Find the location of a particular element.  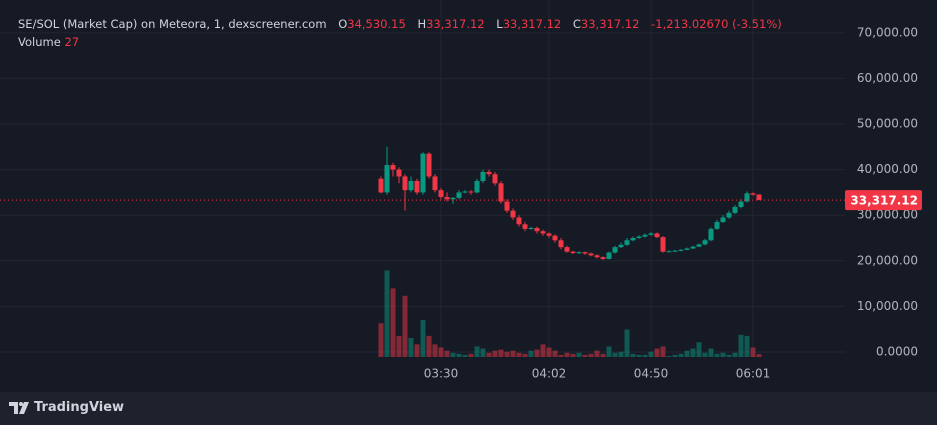

y-tick-label: 10,000.00 is located at coordinates (887, 306).